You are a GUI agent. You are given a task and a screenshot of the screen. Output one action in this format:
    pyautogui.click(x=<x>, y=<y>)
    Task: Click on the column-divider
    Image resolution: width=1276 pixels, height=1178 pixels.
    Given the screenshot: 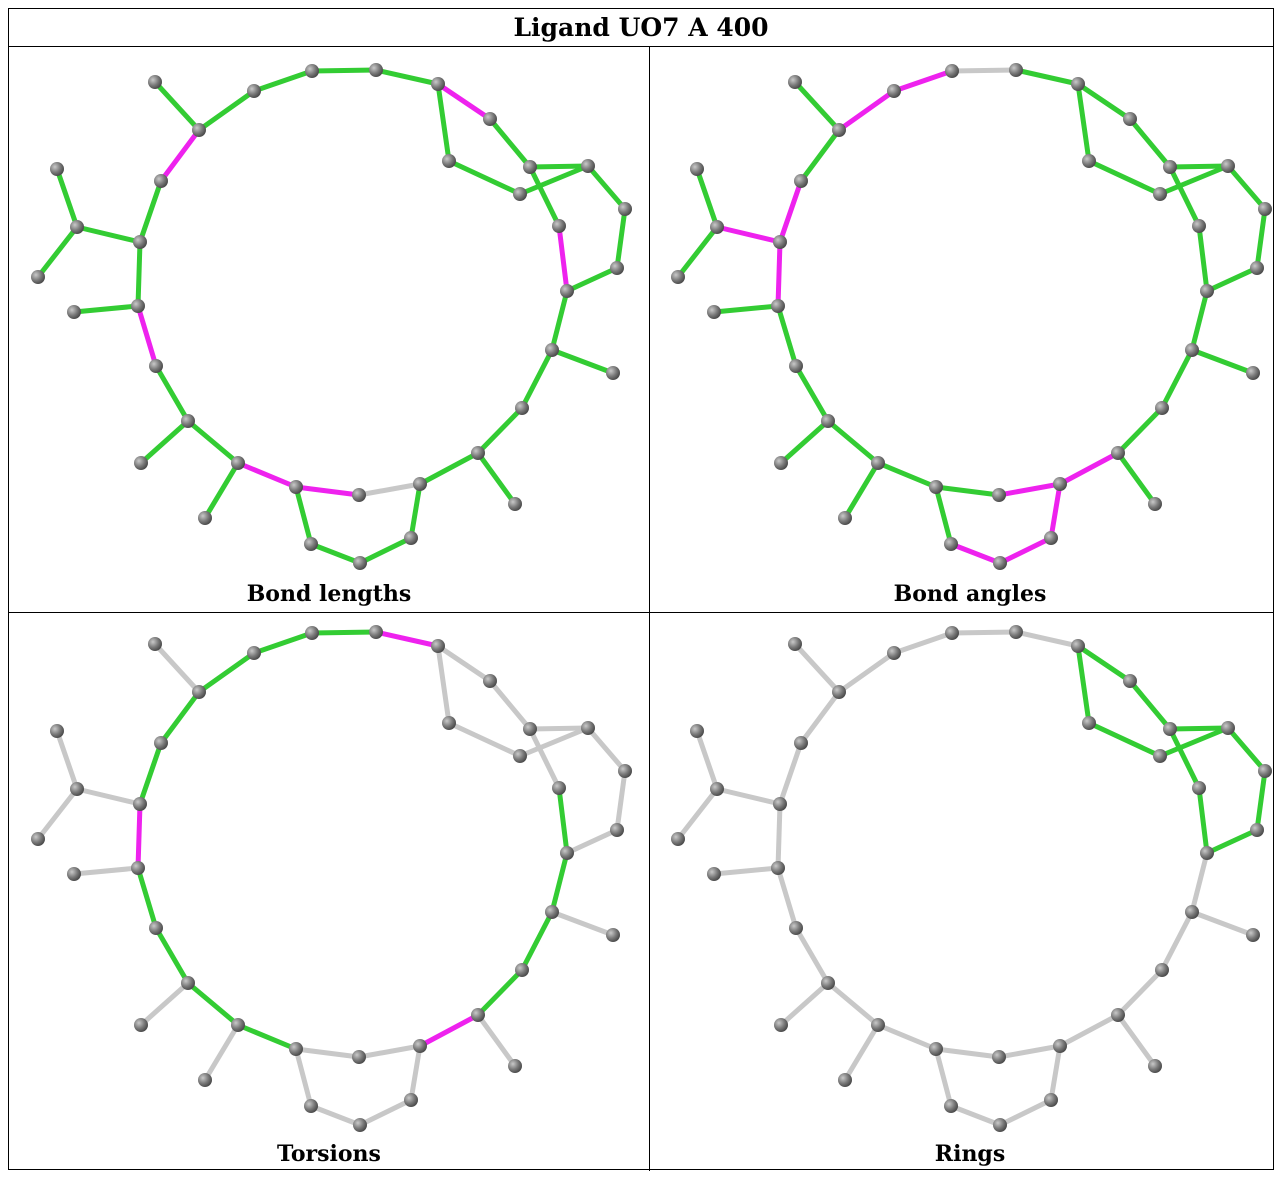 What is the action you would take?
    pyautogui.click(x=649, y=609)
    